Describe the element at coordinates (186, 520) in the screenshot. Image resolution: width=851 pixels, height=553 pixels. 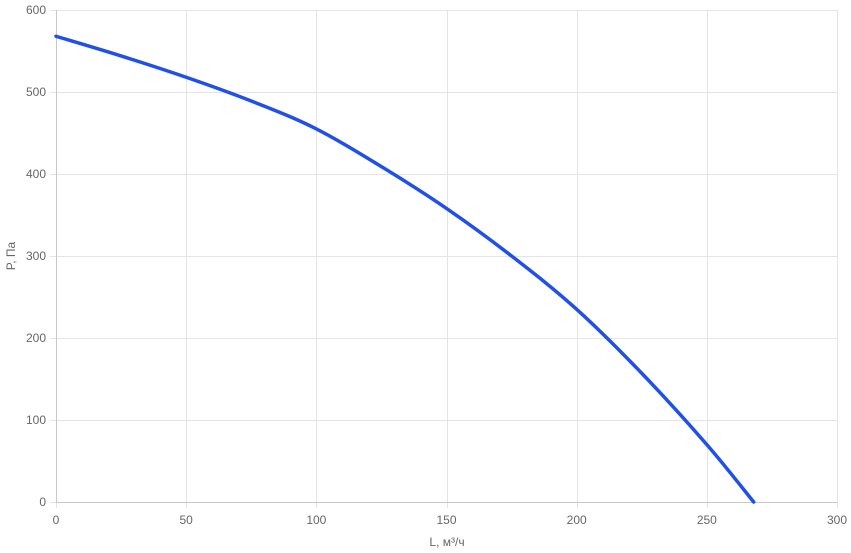
I see `x-tick-label: 50` at that location.